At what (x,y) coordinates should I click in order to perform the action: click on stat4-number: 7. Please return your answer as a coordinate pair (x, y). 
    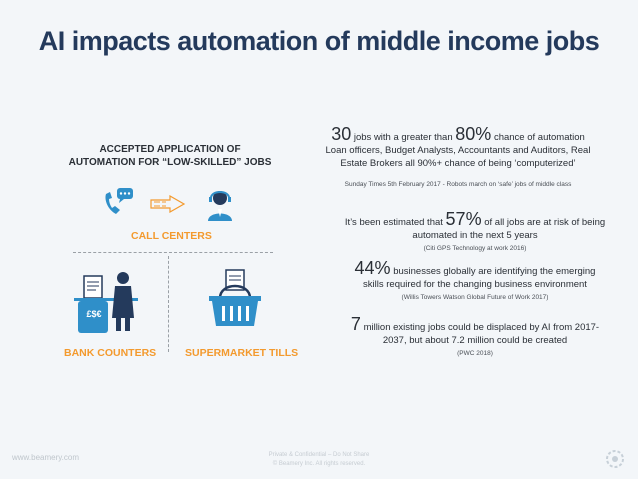
    Looking at the image, I should click on (355, 324).